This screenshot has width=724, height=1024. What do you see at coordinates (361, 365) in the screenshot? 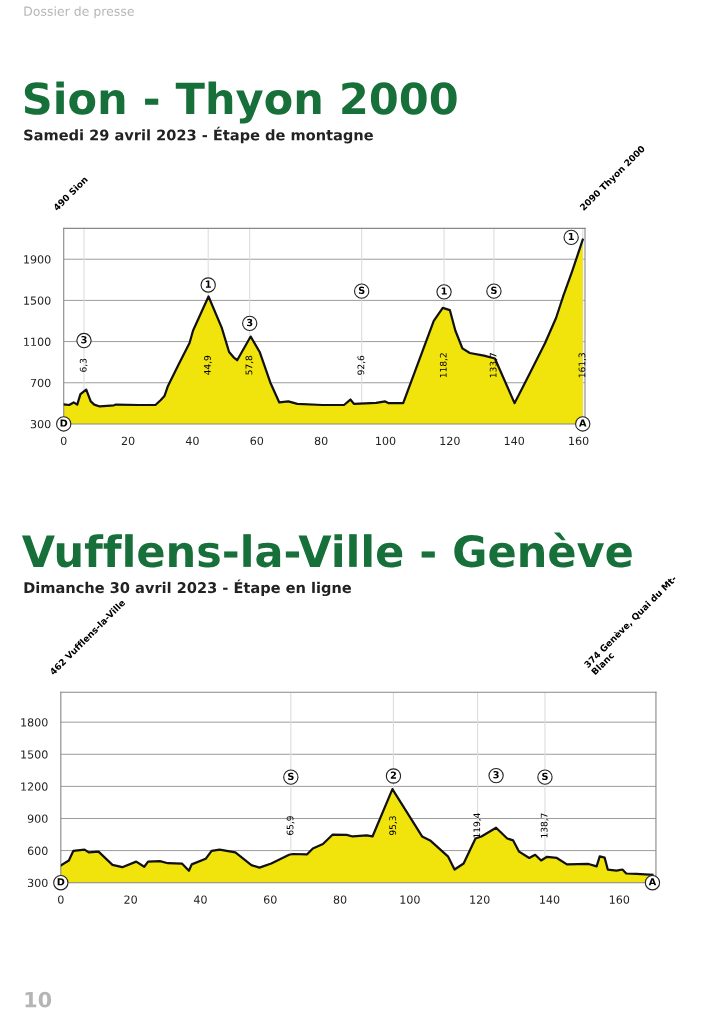
I see `ref-line-label: 92,6` at bounding box center [361, 365].